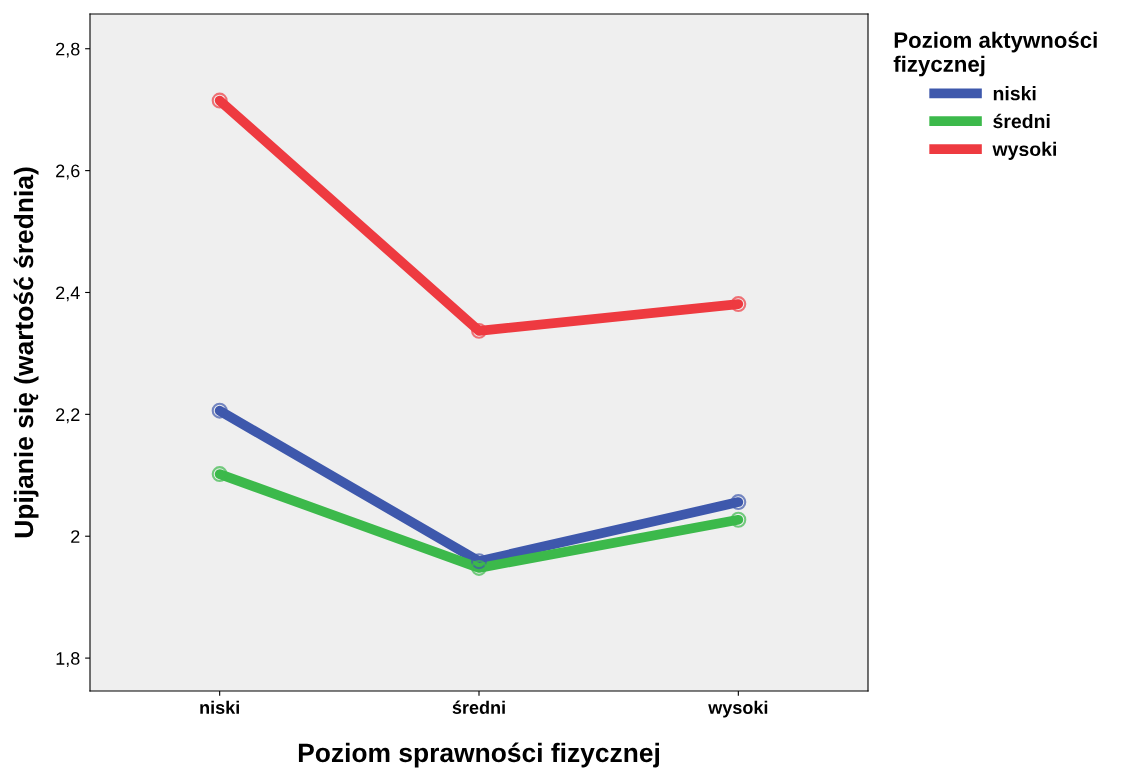 Image resolution: width=1130 pixels, height=781 pixels. What do you see at coordinates (75, 536) in the screenshot?
I see `y-tick-label: 2` at bounding box center [75, 536].